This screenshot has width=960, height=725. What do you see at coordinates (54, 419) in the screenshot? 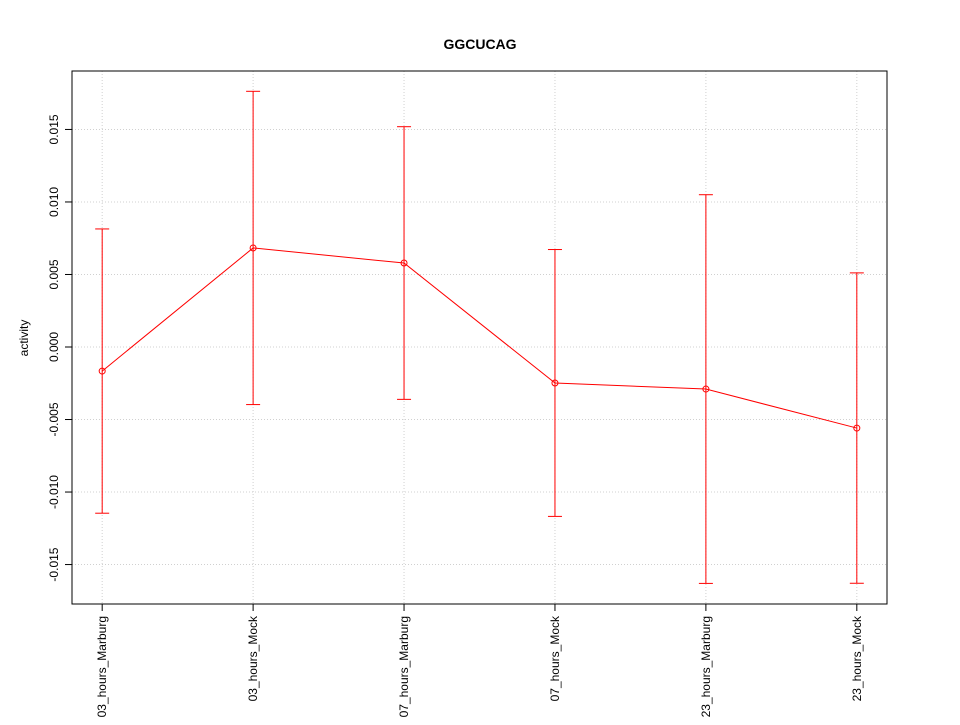
I see `y-tick-label: -0.005` at bounding box center [54, 419].